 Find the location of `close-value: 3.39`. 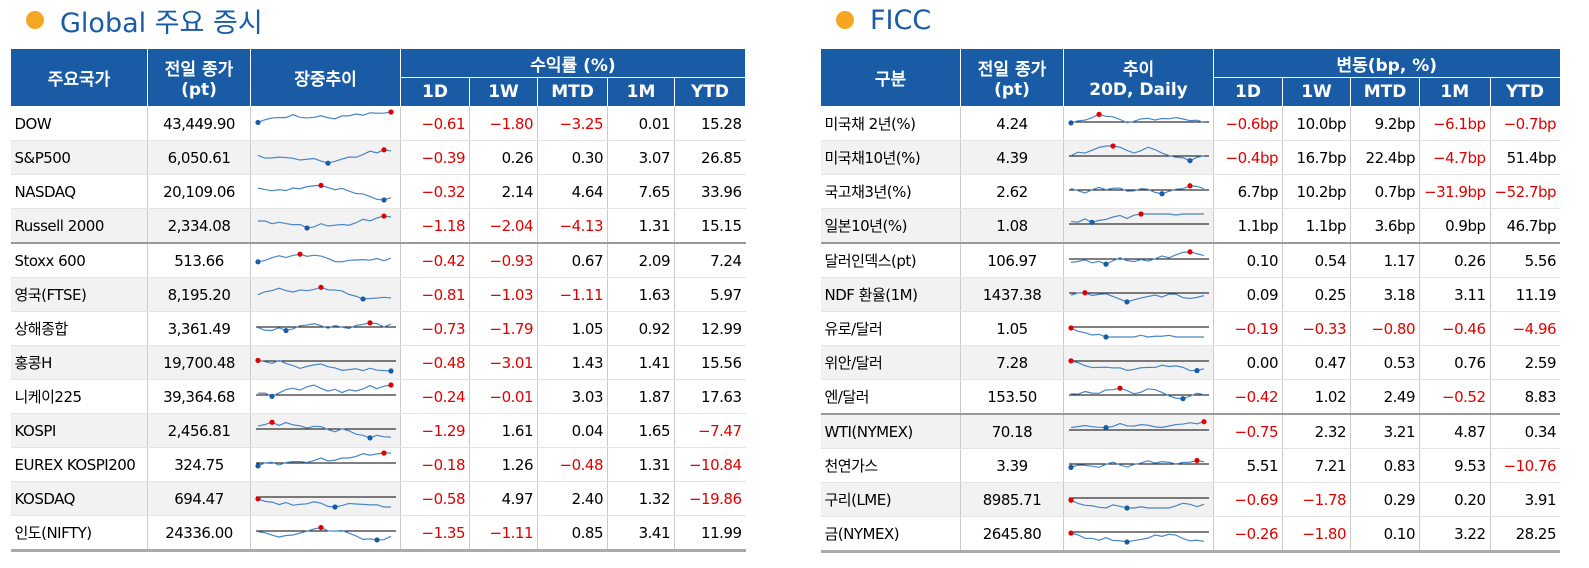

close-value: 3.39 is located at coordinates (1012, 465).